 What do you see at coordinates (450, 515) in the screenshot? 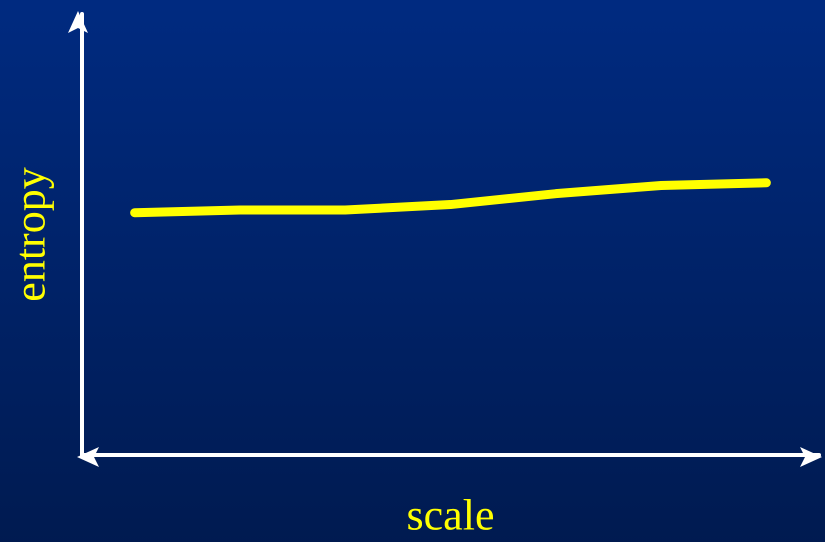
I see `x-axis-title: scale` at bounding box center [450, 515].